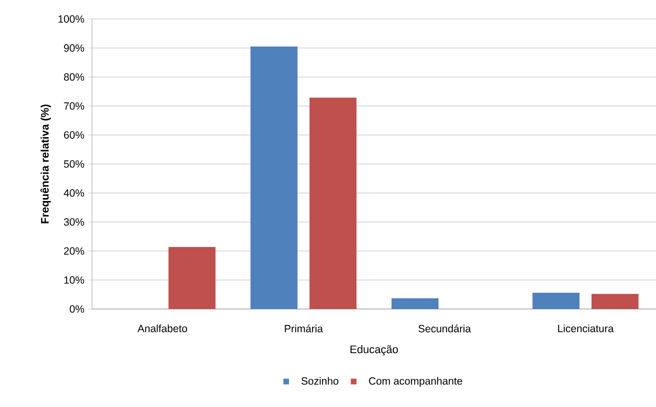  I want to click on x-tick-label: Secundária, so click(444, 328).